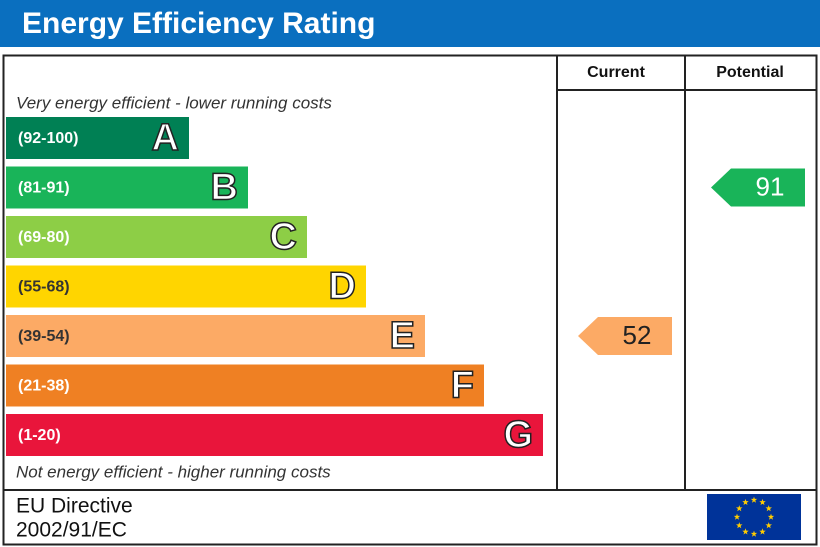 The image size is (820, 547). I want to click on band-range: (1-20), so click(39, 435).